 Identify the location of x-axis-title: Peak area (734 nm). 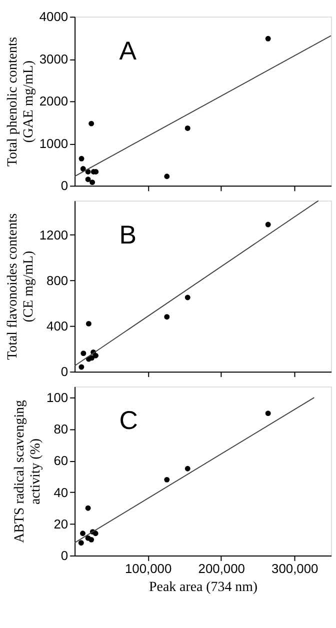
(203, 587).